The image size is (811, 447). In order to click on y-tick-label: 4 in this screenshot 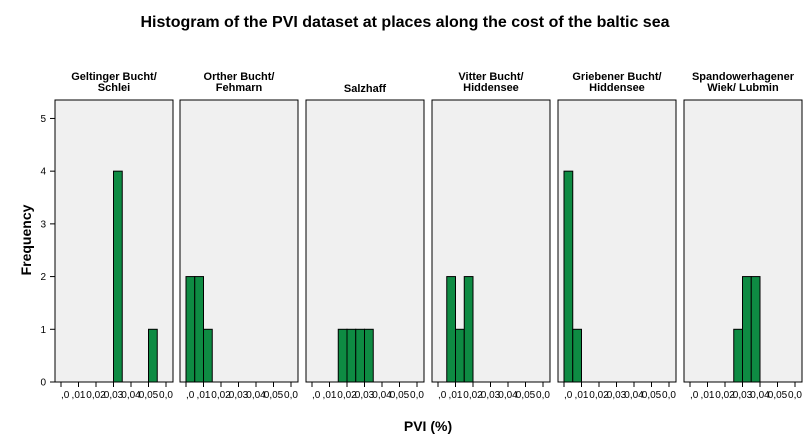, I will do `click(43, 172)`.